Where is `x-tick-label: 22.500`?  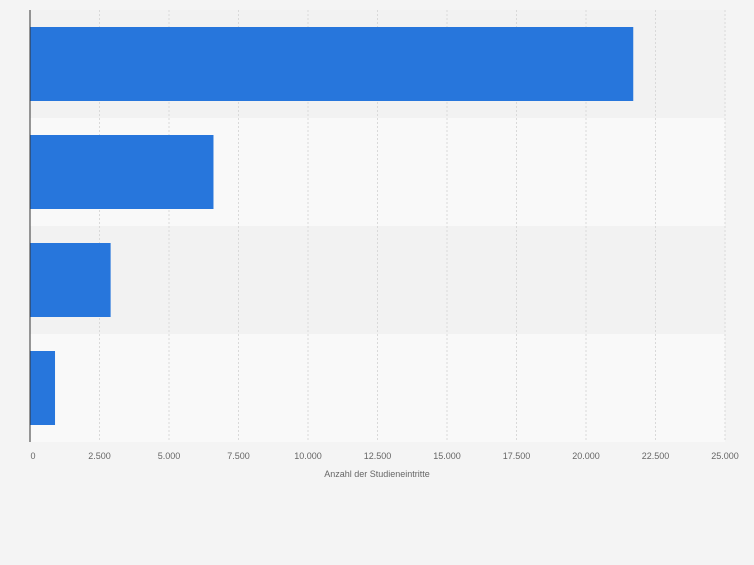
x-tick-label: 22.500 is located at coordinates (656, 456).